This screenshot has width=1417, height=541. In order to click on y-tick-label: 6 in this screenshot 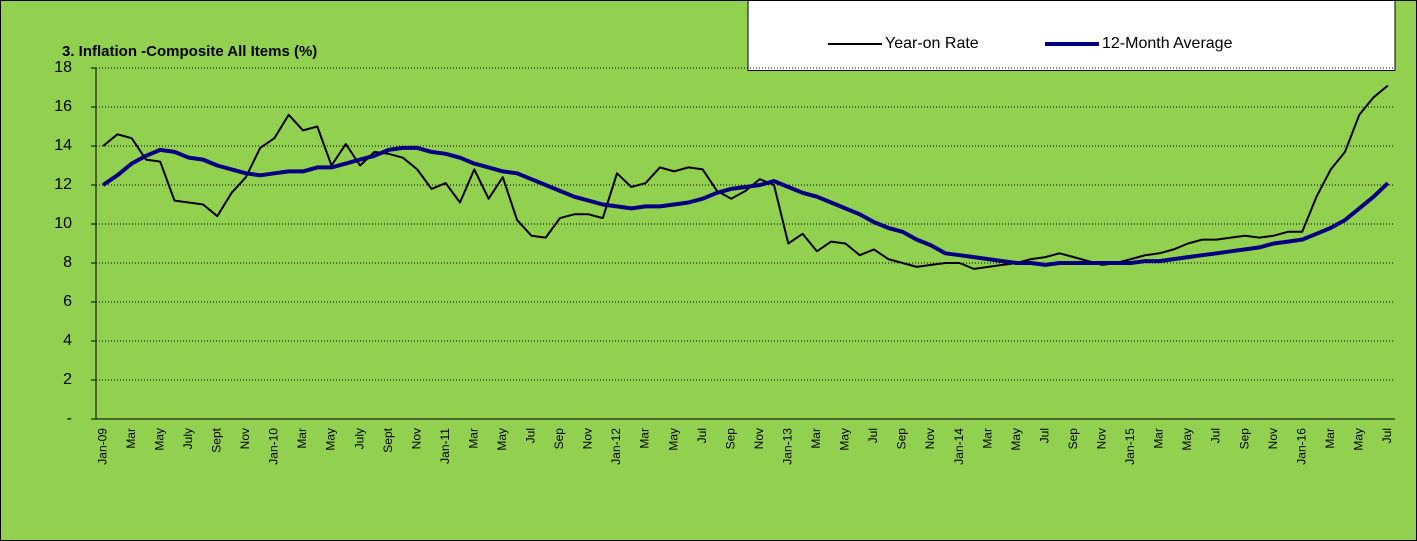, I will do `click(67, 301)`.